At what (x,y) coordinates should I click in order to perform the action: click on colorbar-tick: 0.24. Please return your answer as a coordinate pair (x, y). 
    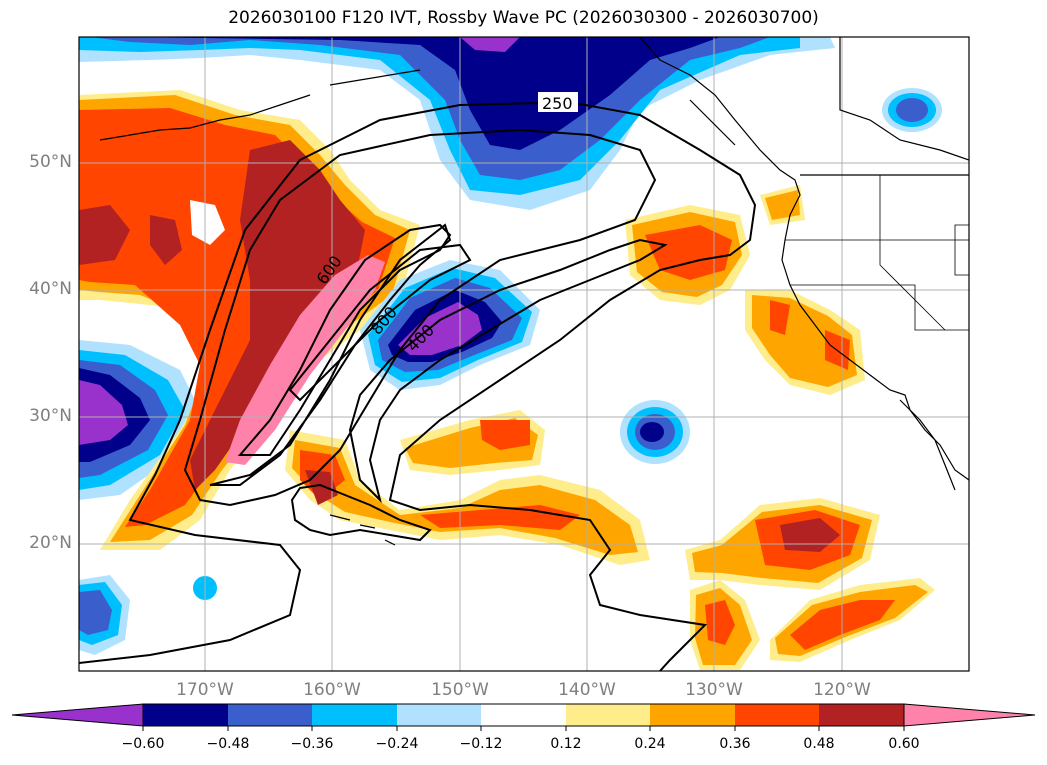
    Looking at the image, I should click on (650, 744).